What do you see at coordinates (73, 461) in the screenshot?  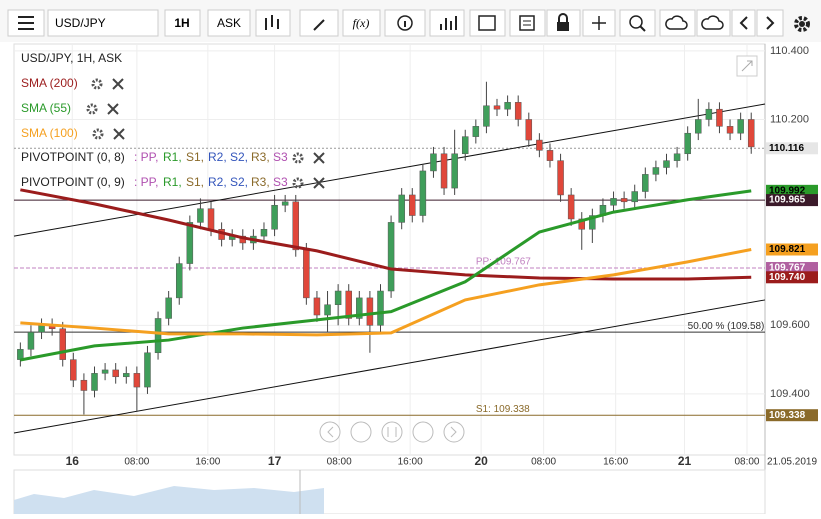 I see `x-tick-label: 16` at bounding box center [73, 461].